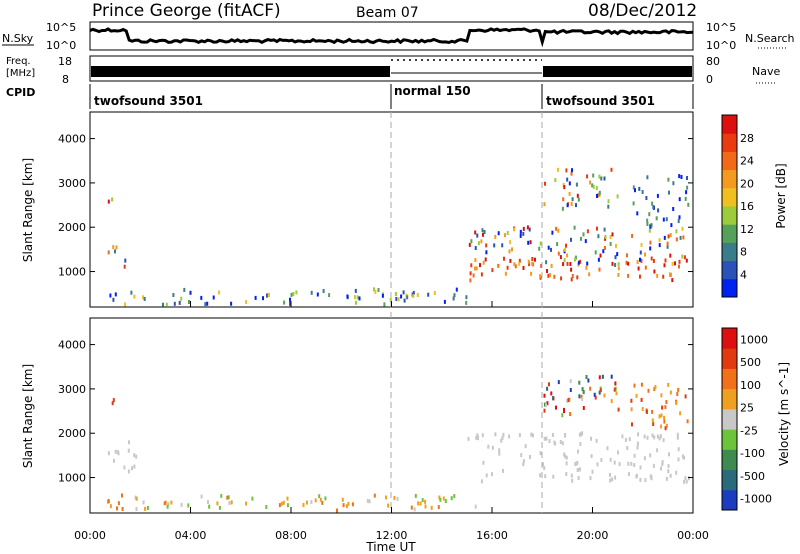 Image resolution: width=800 pixels, height=554 pixels. Describe the element at coordinates (18, 38) in the screenshot. I see `nsky-label: N.Sky` at that location.